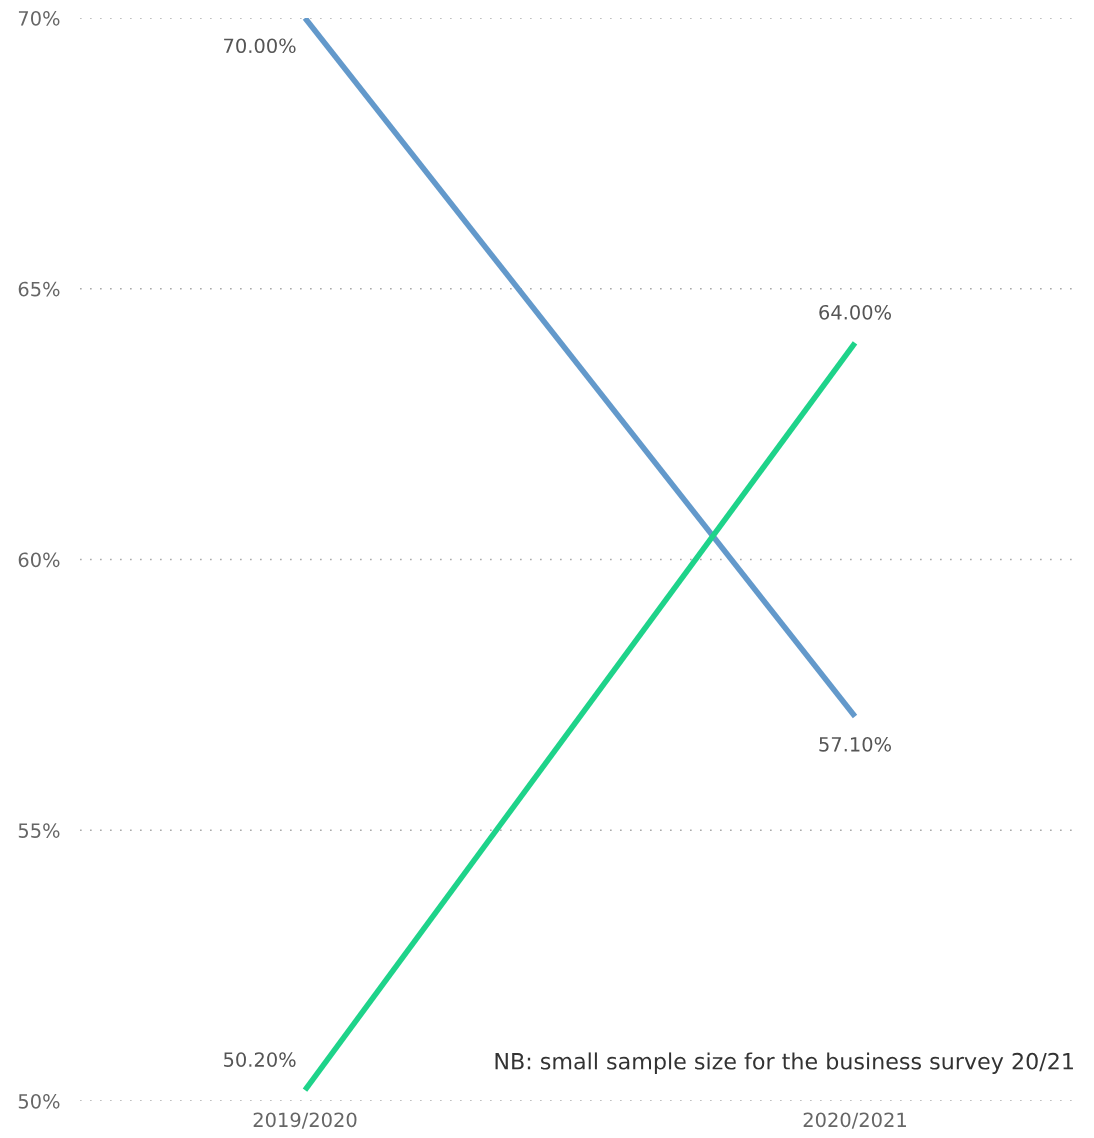  Describe the element at coordinates (39, 18) in the screenshot. I see `y-tick-label: 70%` at that location.